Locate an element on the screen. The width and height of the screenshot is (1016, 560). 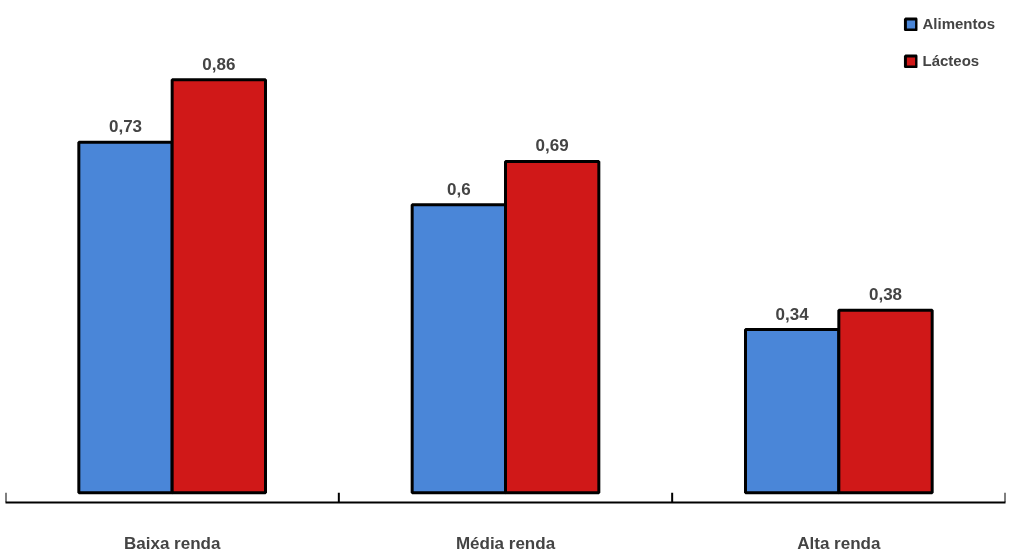
data-label: 0,73 is located at coordinates (125, 127).